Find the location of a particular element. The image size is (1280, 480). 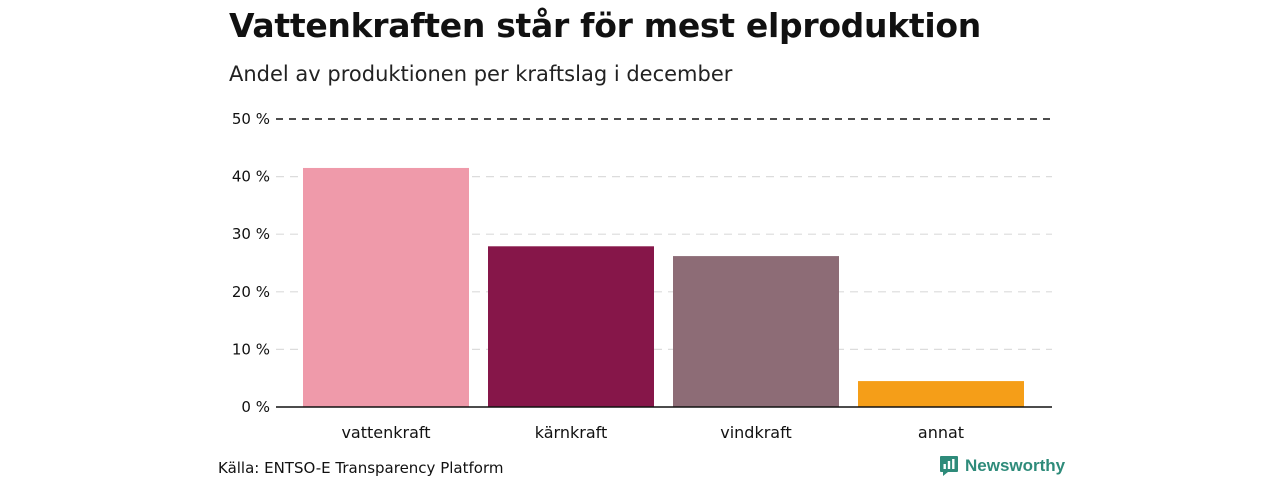

category-label: vindkraft is located at coordinates (755, 432).